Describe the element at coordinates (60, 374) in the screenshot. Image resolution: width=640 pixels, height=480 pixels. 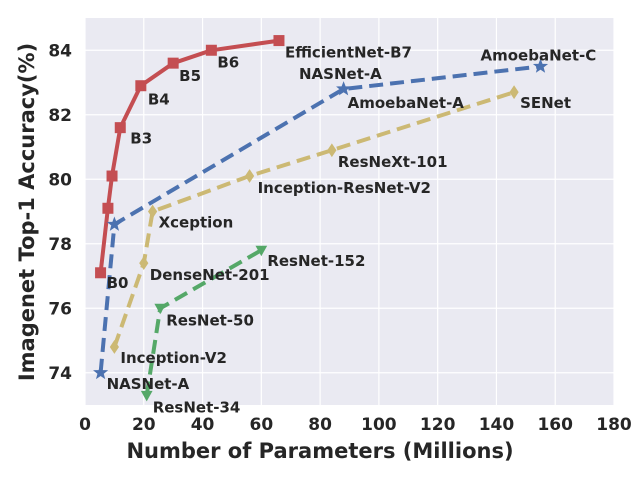
I see `y-tick-label: 74` at that location.